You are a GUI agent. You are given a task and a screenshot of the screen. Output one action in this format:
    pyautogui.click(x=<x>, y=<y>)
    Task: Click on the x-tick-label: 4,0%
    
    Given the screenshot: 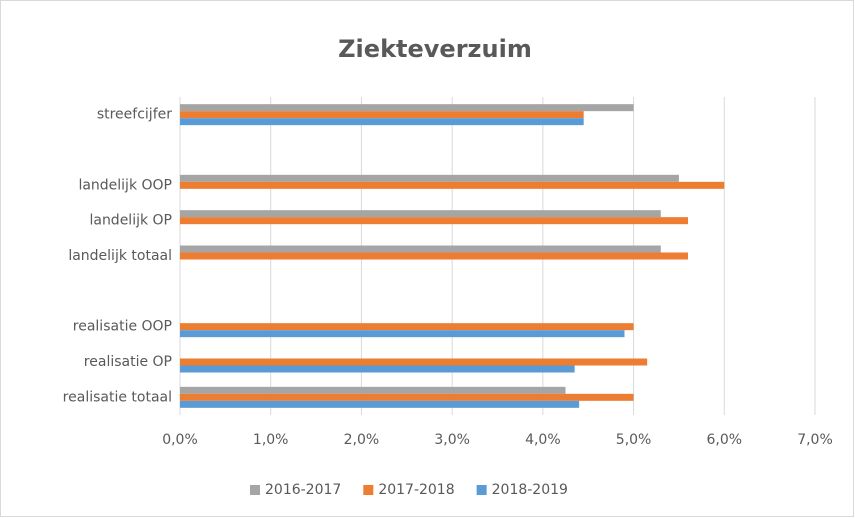 What is the action you would take?
    pyautogui.click(x=543, y=440)
    